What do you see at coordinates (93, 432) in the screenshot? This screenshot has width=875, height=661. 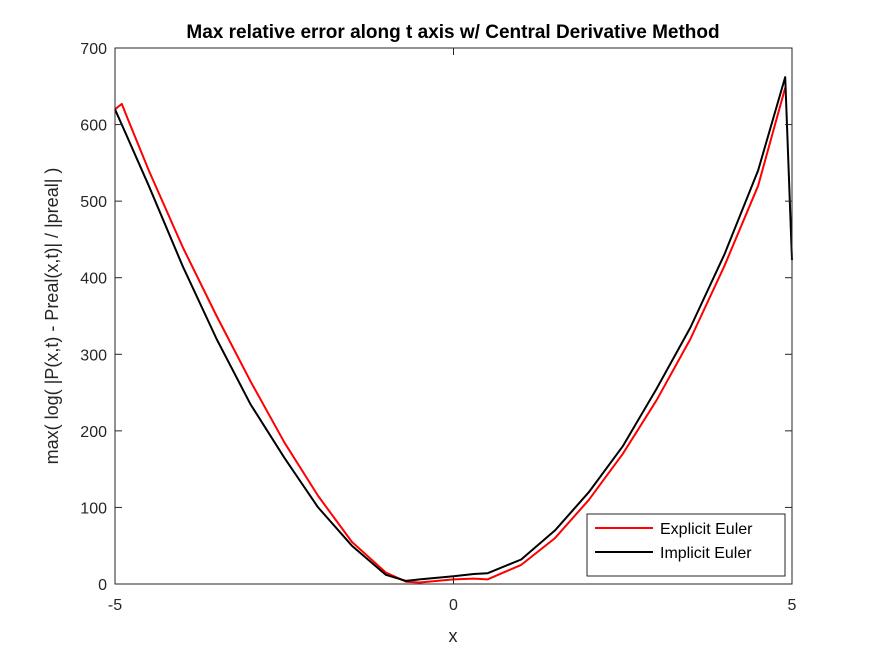 I see `y-tick-label: 200` at bounding box center [93, 432].